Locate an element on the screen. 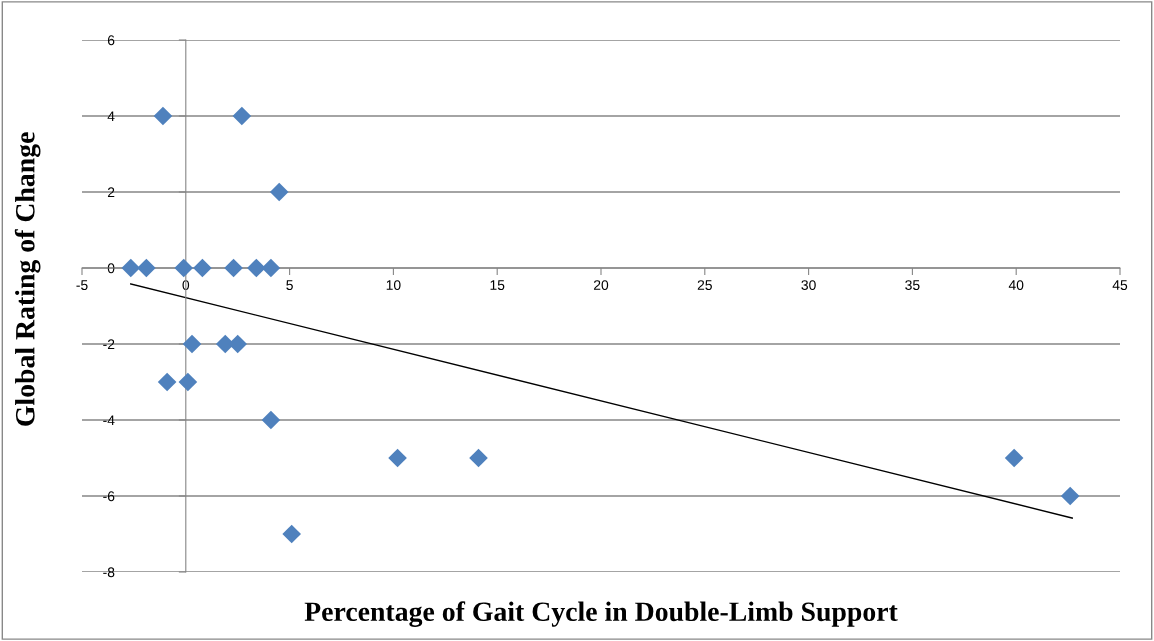  y-tick-label: -8 is located at coordinates (109, 572).